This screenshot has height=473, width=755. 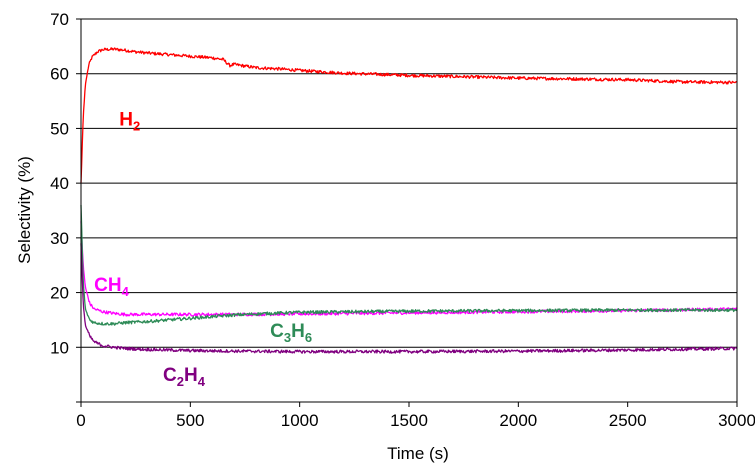 I want to click on series-label-ch4: CH4, so click(x=111, y=287).